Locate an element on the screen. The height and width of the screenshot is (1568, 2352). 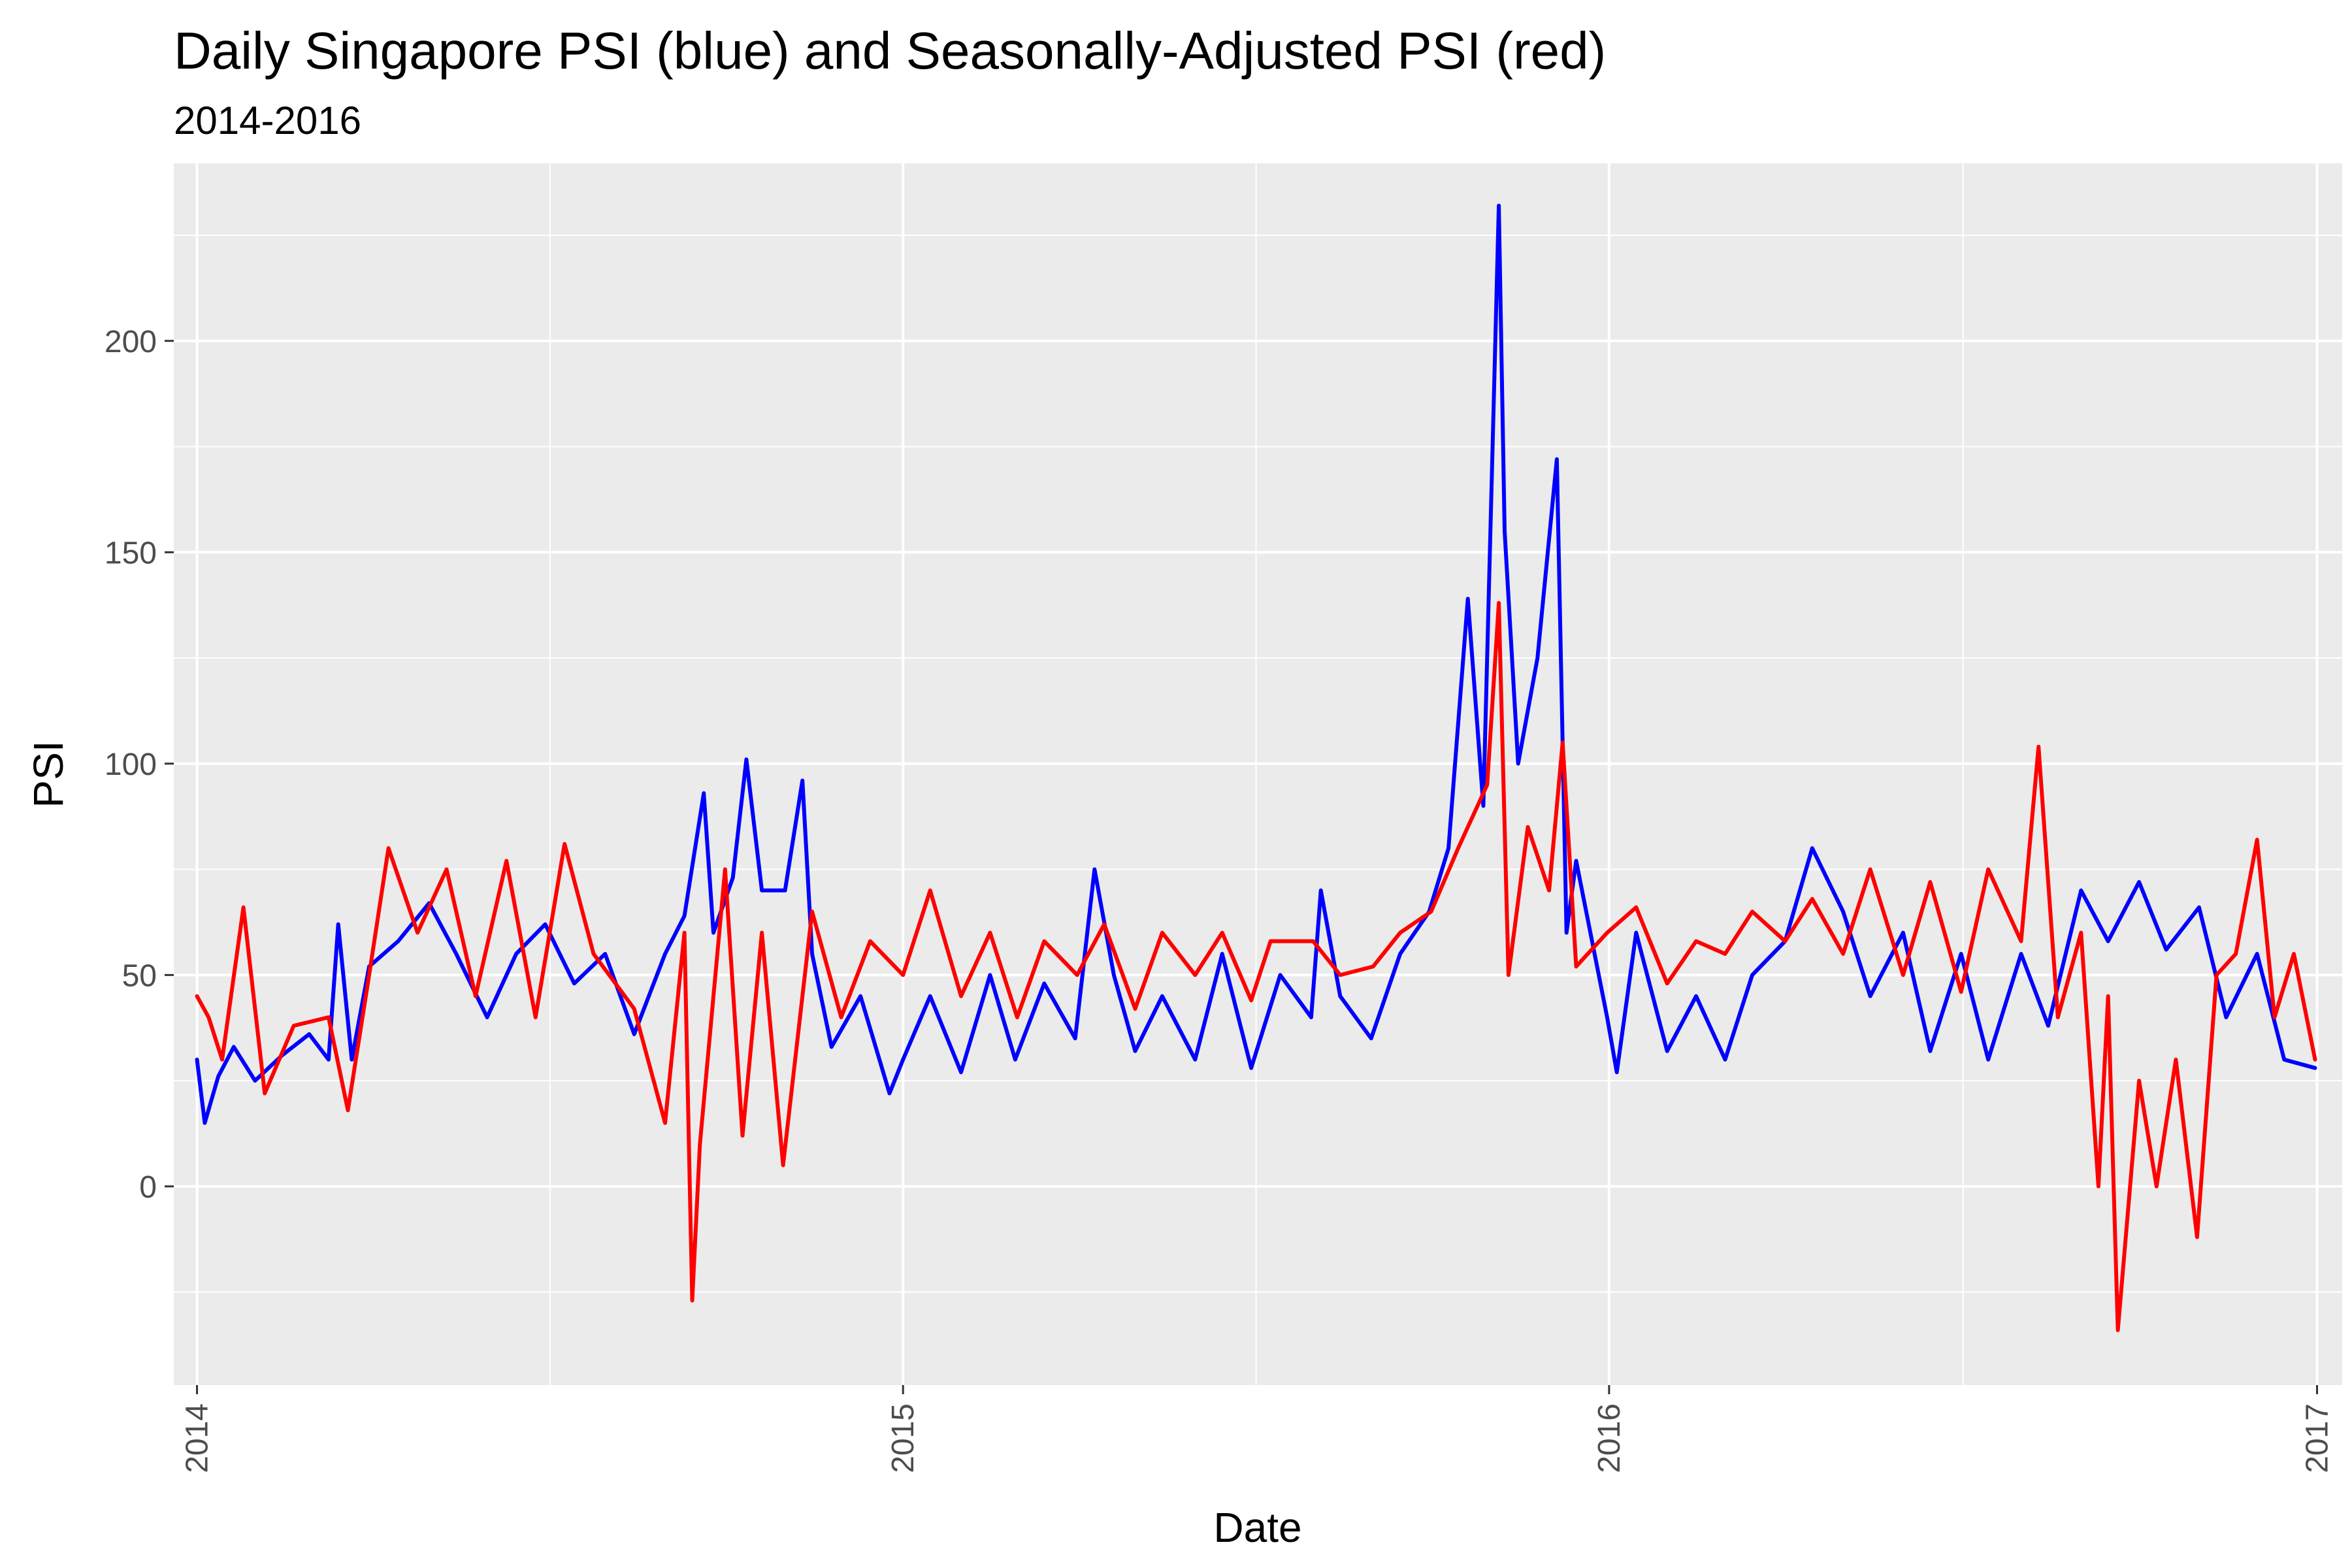
y-axis-title: PSI is located at coordinates (48, 774).